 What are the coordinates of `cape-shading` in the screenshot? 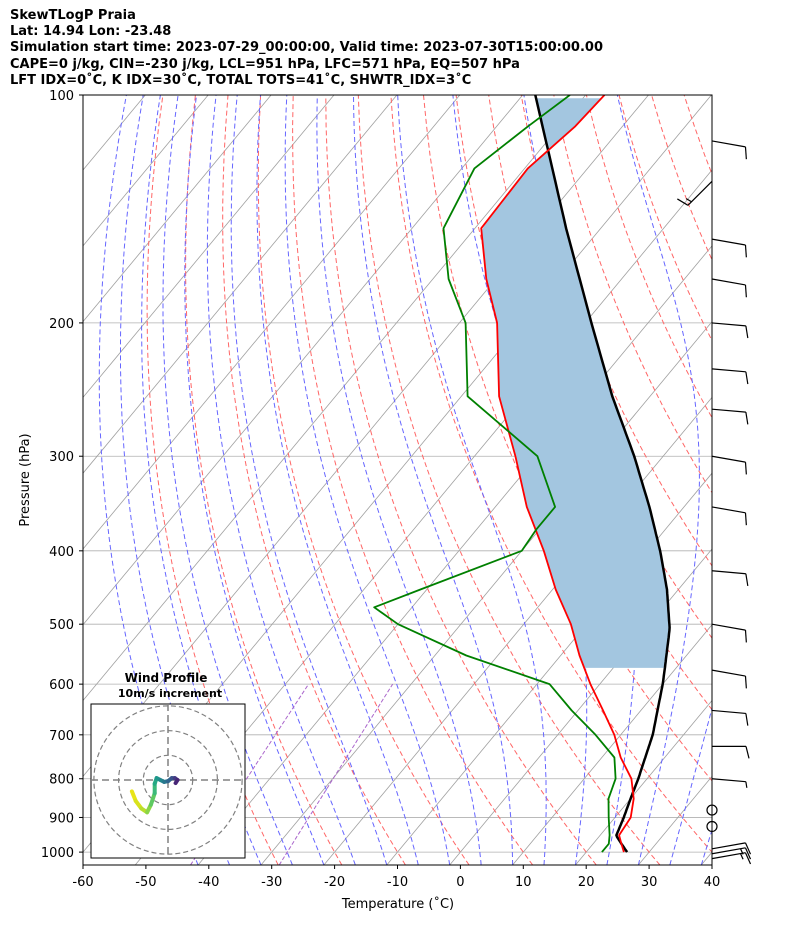 It's located at (575, 383).